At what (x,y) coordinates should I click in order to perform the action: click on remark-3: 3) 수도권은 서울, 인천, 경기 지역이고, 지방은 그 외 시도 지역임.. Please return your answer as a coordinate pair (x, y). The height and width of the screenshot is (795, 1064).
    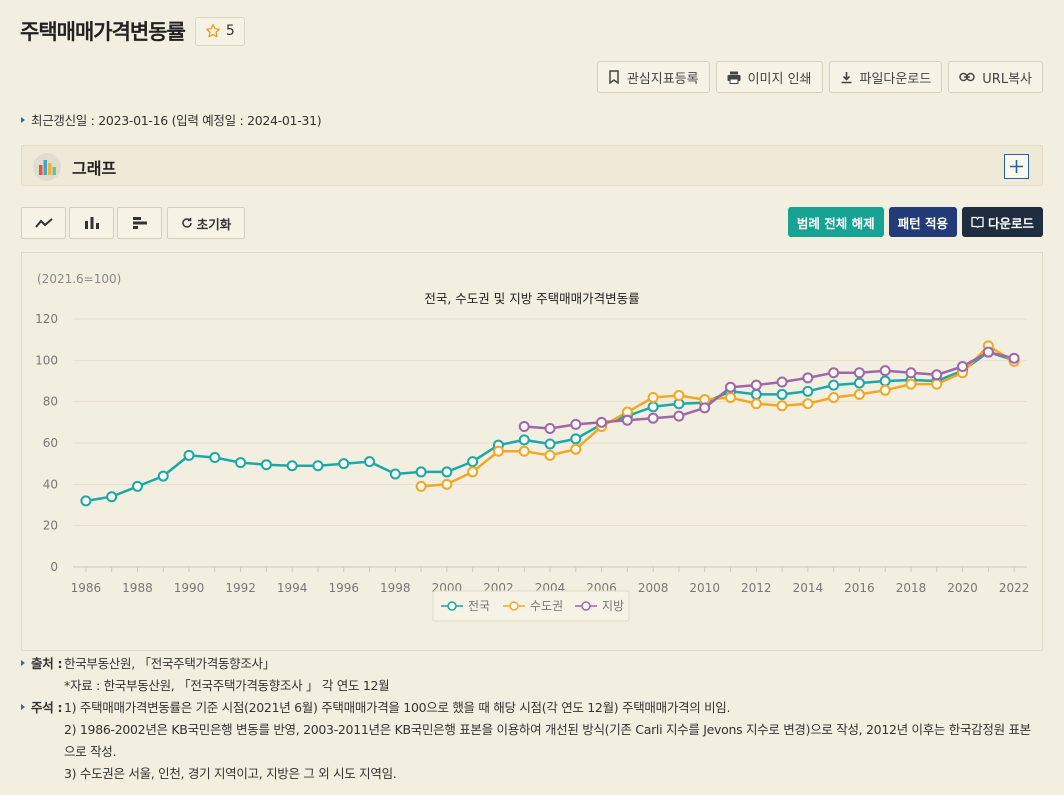
    Looking at the image, I should click on (230, 773).